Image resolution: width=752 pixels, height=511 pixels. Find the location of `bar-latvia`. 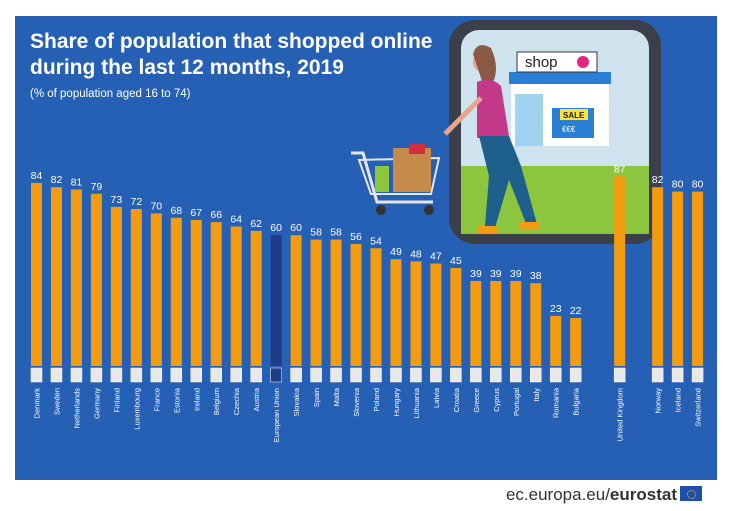

bar-latvia is located at coordinates (436, 314).